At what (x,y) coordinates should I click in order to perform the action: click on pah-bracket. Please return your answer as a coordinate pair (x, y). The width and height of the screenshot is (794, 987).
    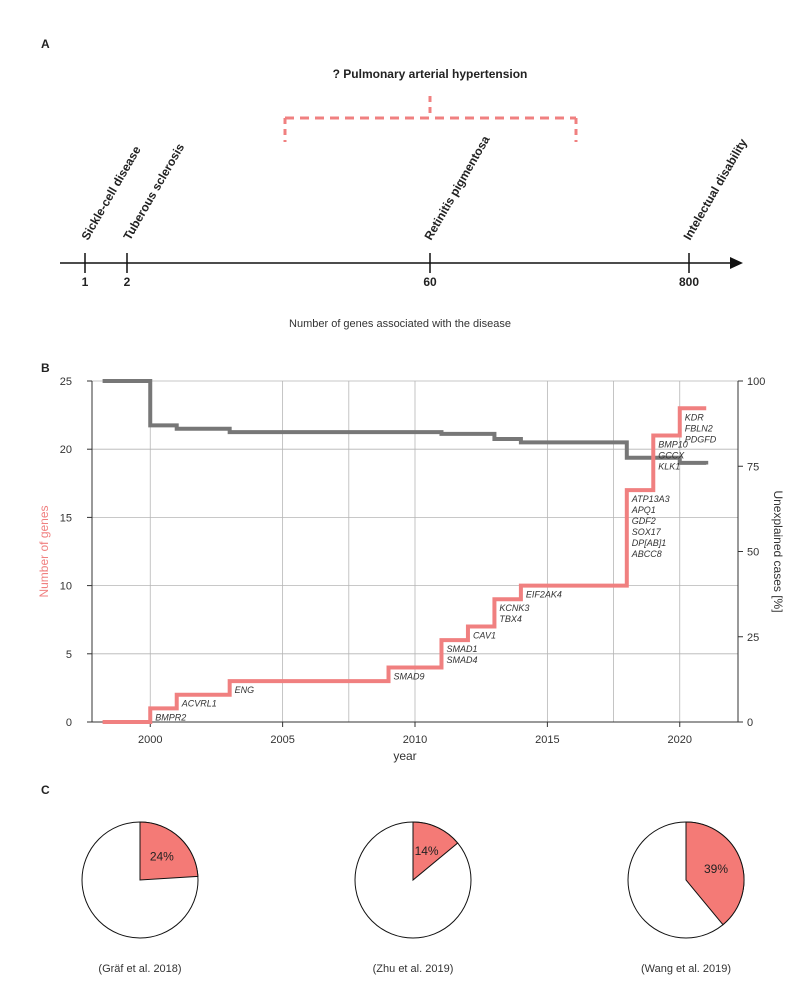
    Looking at the image, I should click on (430, 119).